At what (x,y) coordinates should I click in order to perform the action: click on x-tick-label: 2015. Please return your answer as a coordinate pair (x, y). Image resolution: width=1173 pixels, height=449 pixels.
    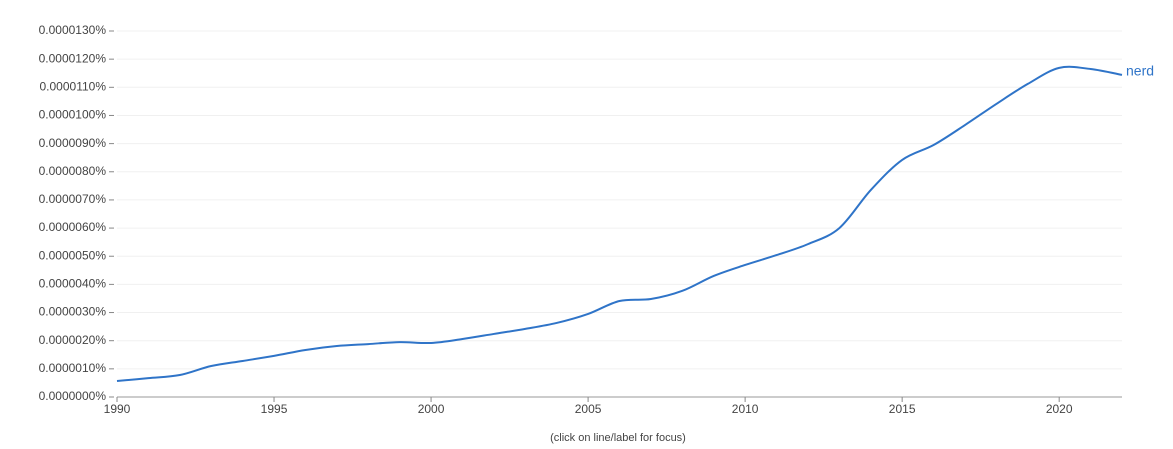
    Looking at the image, I should click on (902, 409).